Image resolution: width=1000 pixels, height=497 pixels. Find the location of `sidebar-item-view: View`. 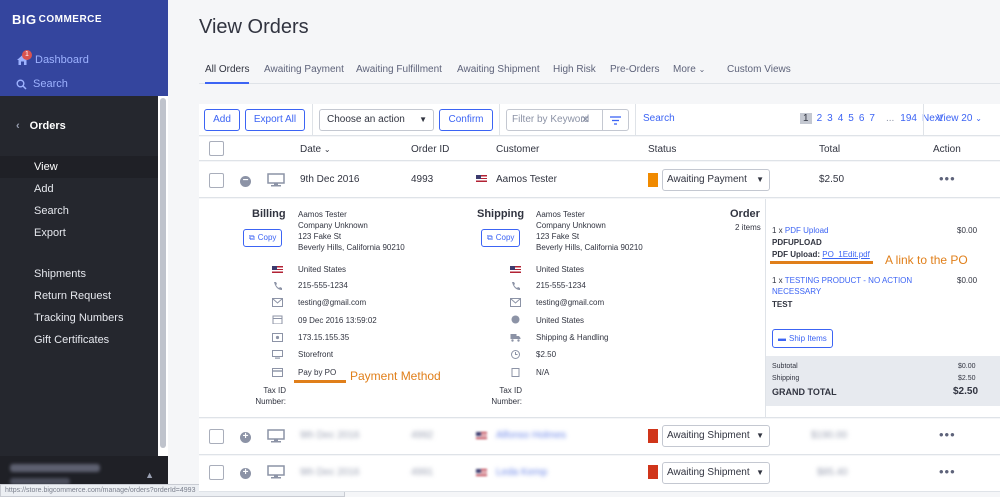

sidebar-item-view: View is located at coordinates (79, 167).